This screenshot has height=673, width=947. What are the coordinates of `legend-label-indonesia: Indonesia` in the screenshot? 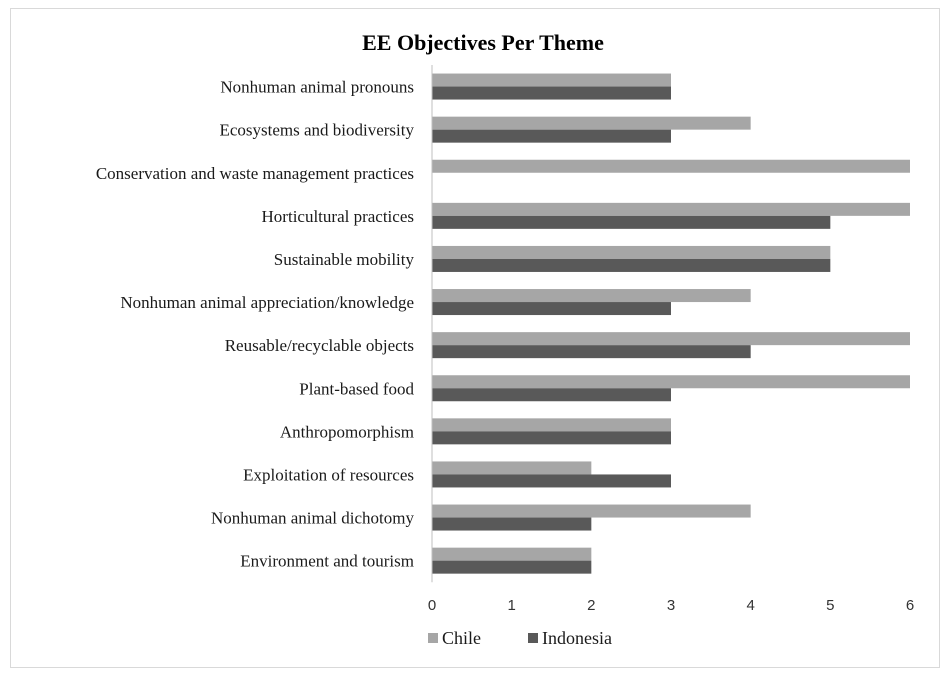 It's located at (577, 638).